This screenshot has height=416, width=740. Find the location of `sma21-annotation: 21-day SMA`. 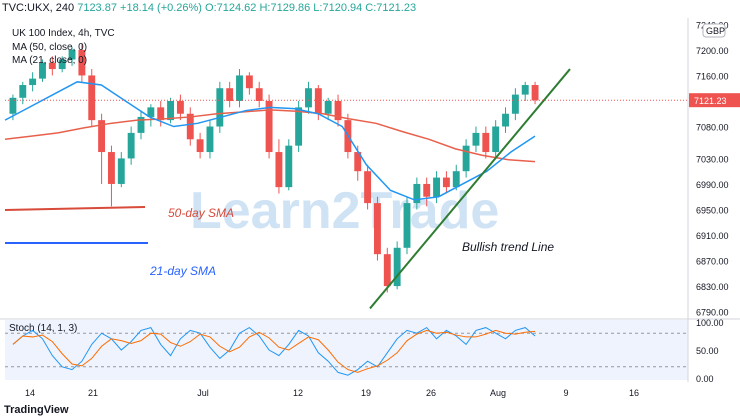

sma21-annotation: 21-day SMA is located at coordinates (182, 271).